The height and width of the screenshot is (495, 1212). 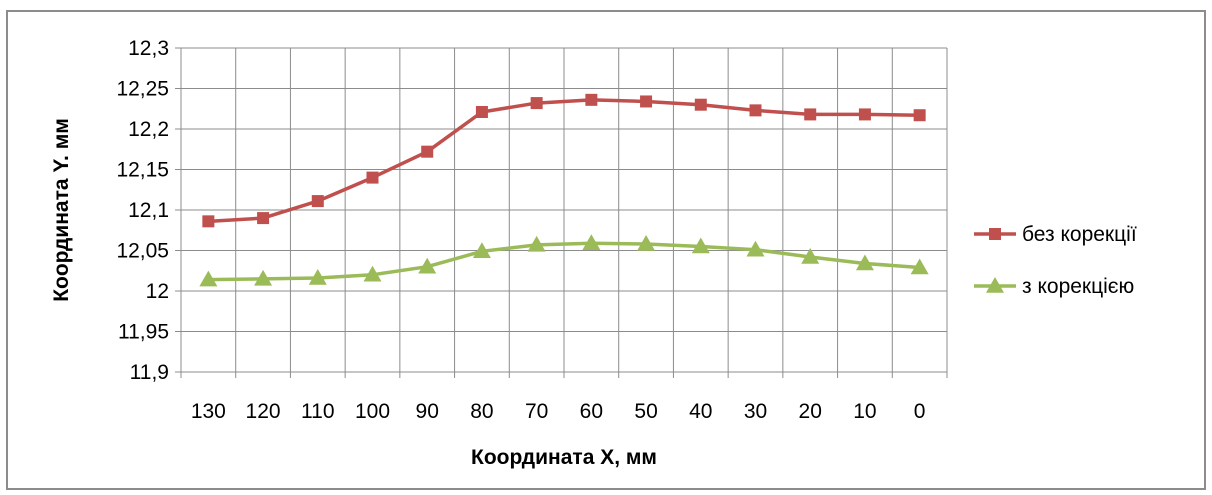 I want to click on x-tick-labels: 130 120 110 100 90 80 70 60 50 40 30 20 10 0, so click(x=558, y=411).